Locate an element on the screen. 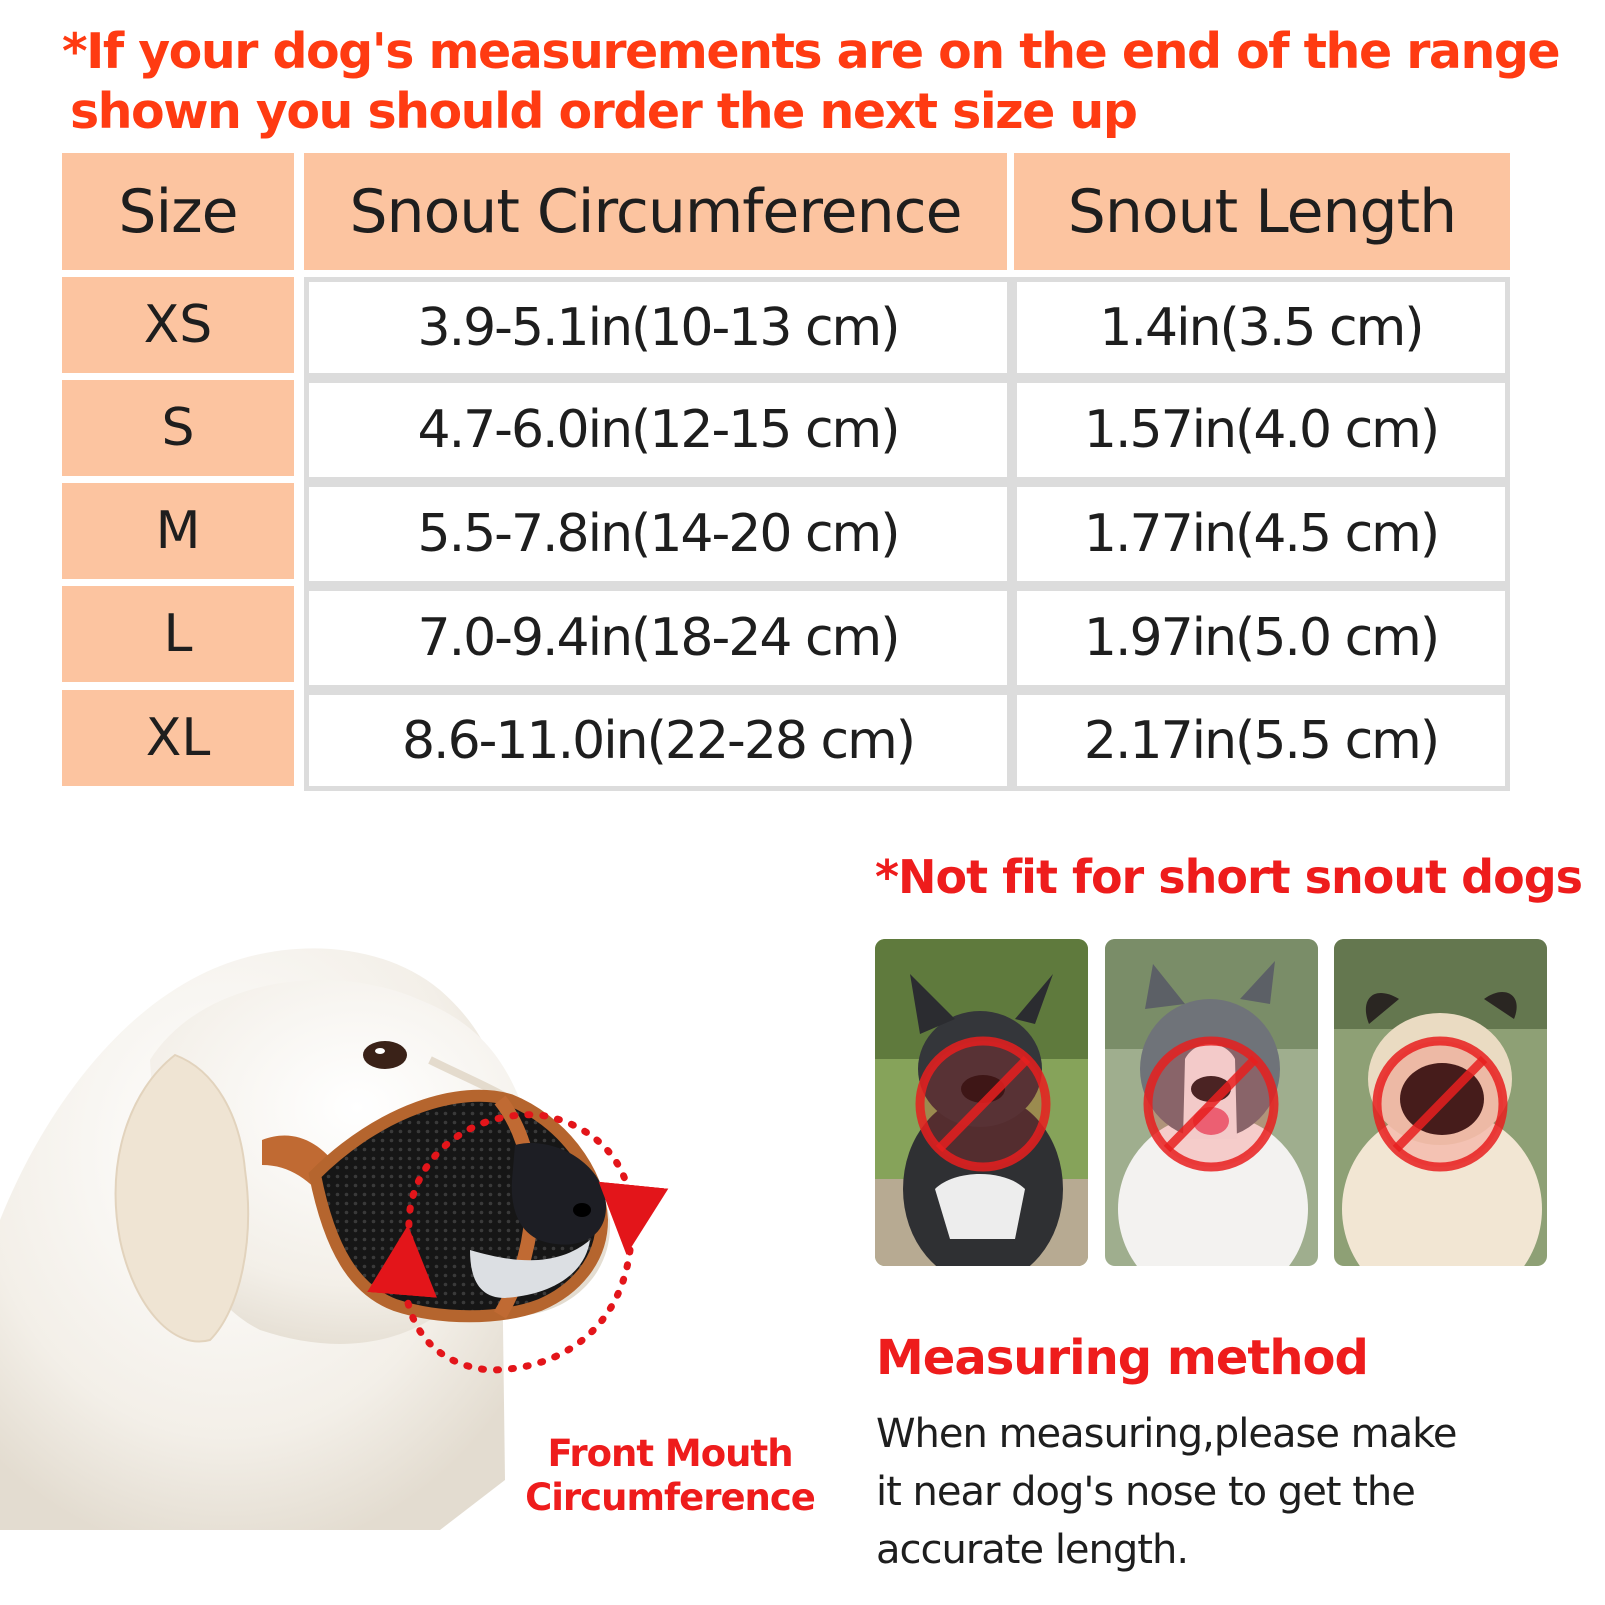 This screenshot has height=1605, width=1605. size-cell-xs: XS is located at coordinates (178, 325).